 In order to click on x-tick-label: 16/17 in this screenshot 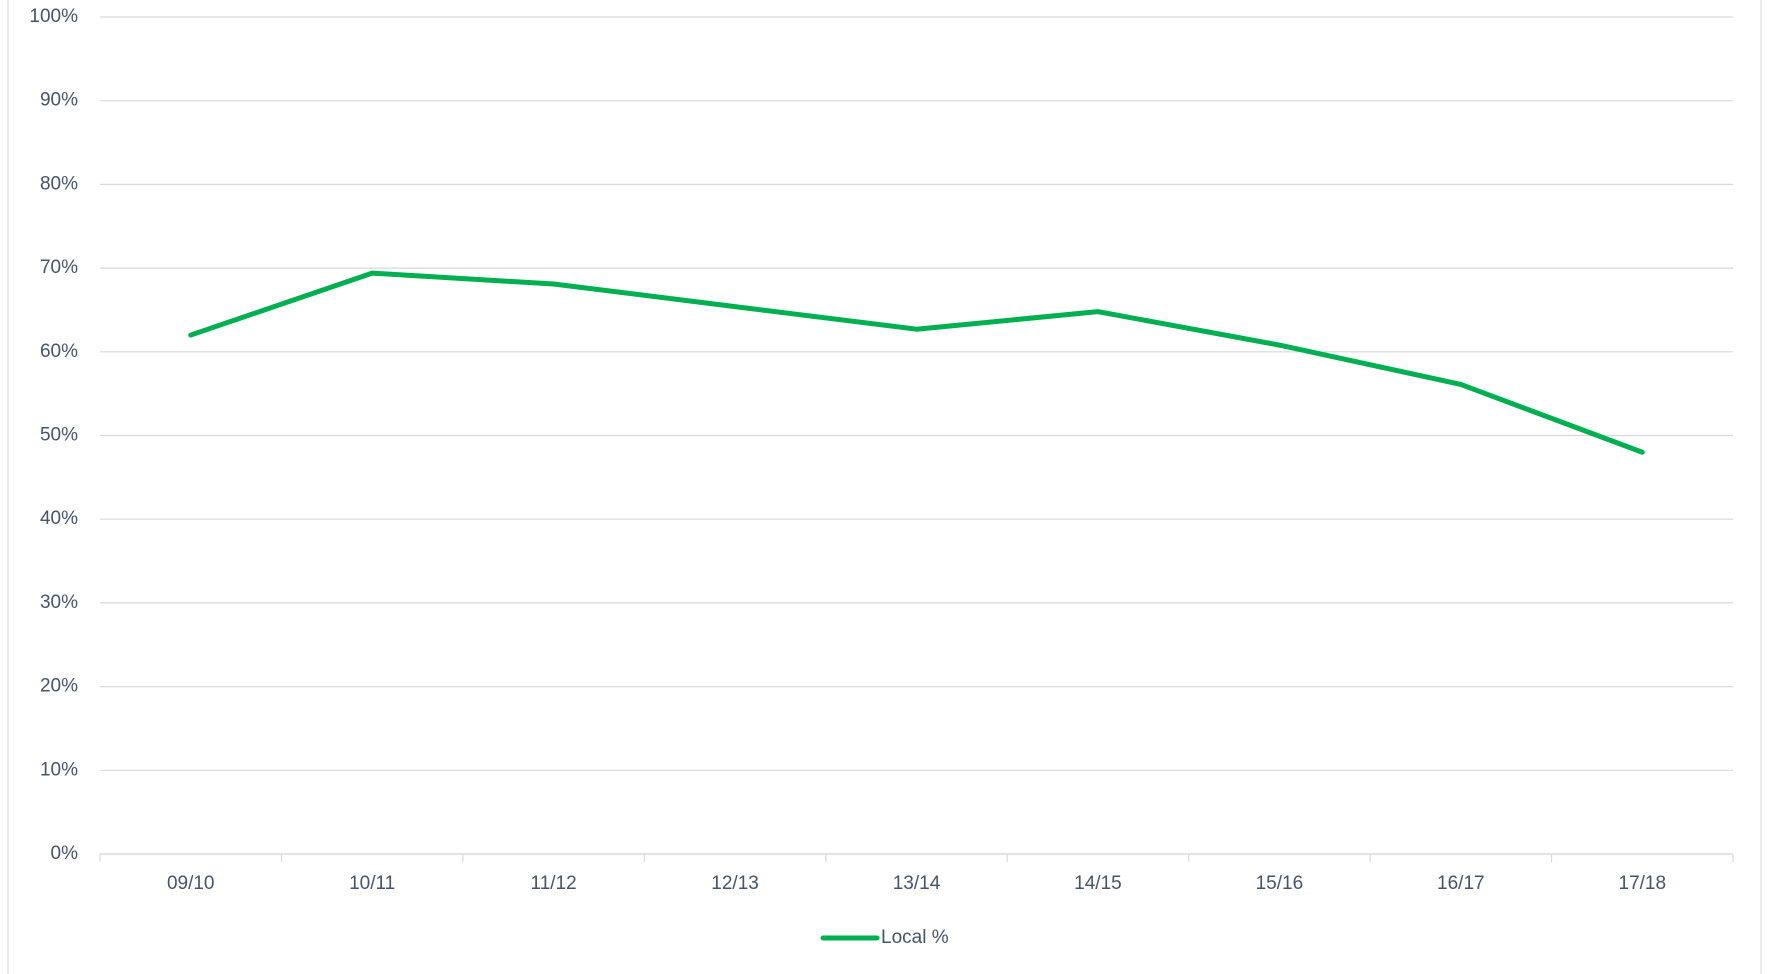, I will do `click(1461, 883)`.